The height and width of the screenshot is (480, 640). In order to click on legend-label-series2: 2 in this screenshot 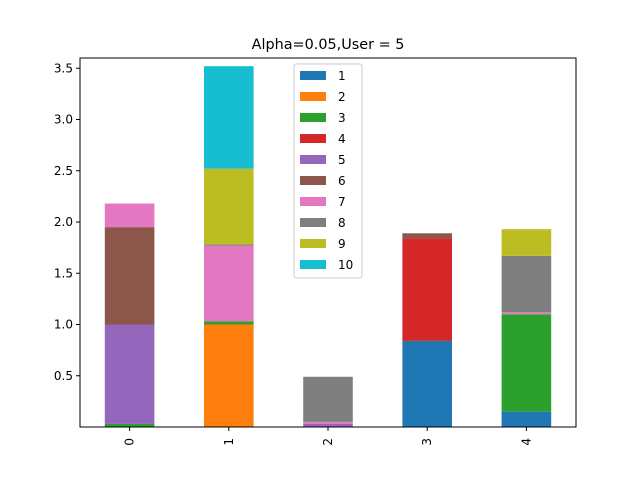, I will do `click(342, 97)`.